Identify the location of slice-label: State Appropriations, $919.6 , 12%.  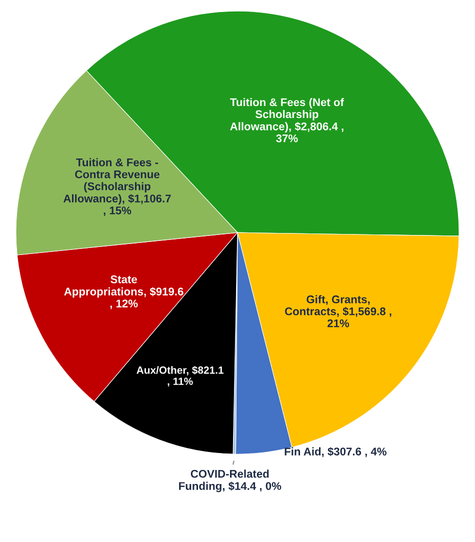
(124, 292).